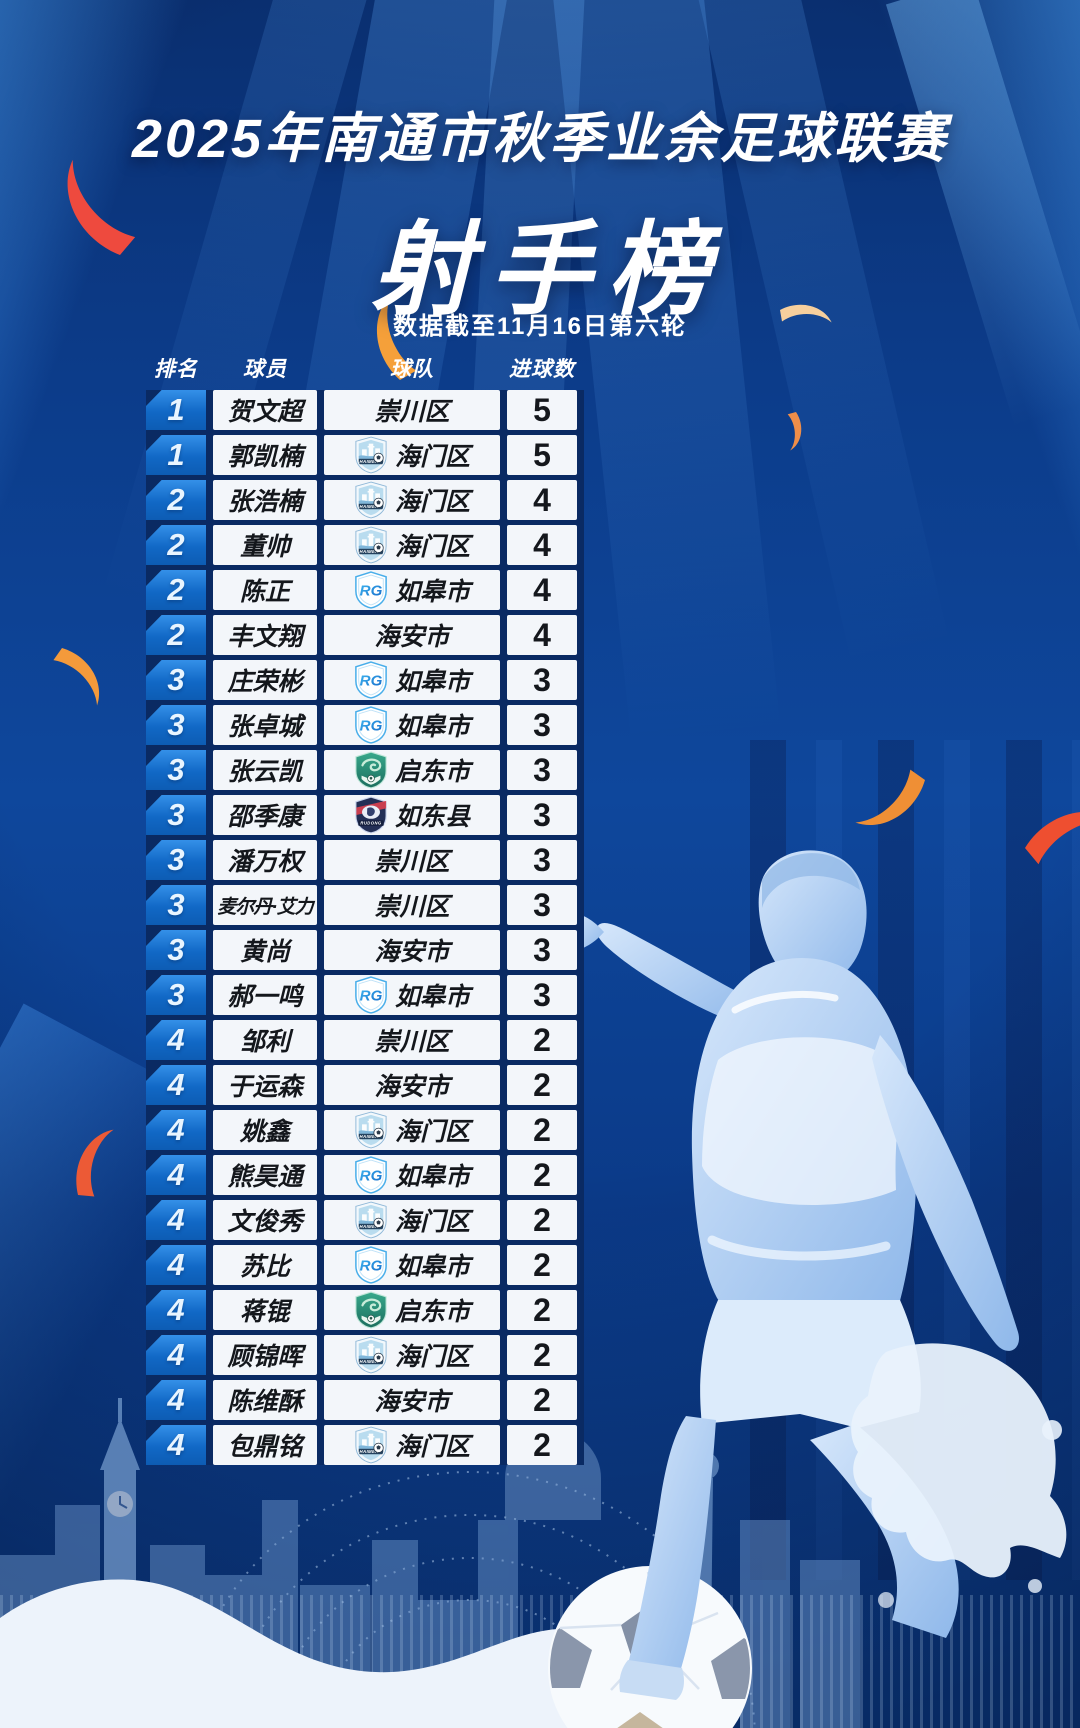  Describe the element at coordinates (265, 1310) in the screenshot. I see `player-name-cell: 蒋锟` at that location.